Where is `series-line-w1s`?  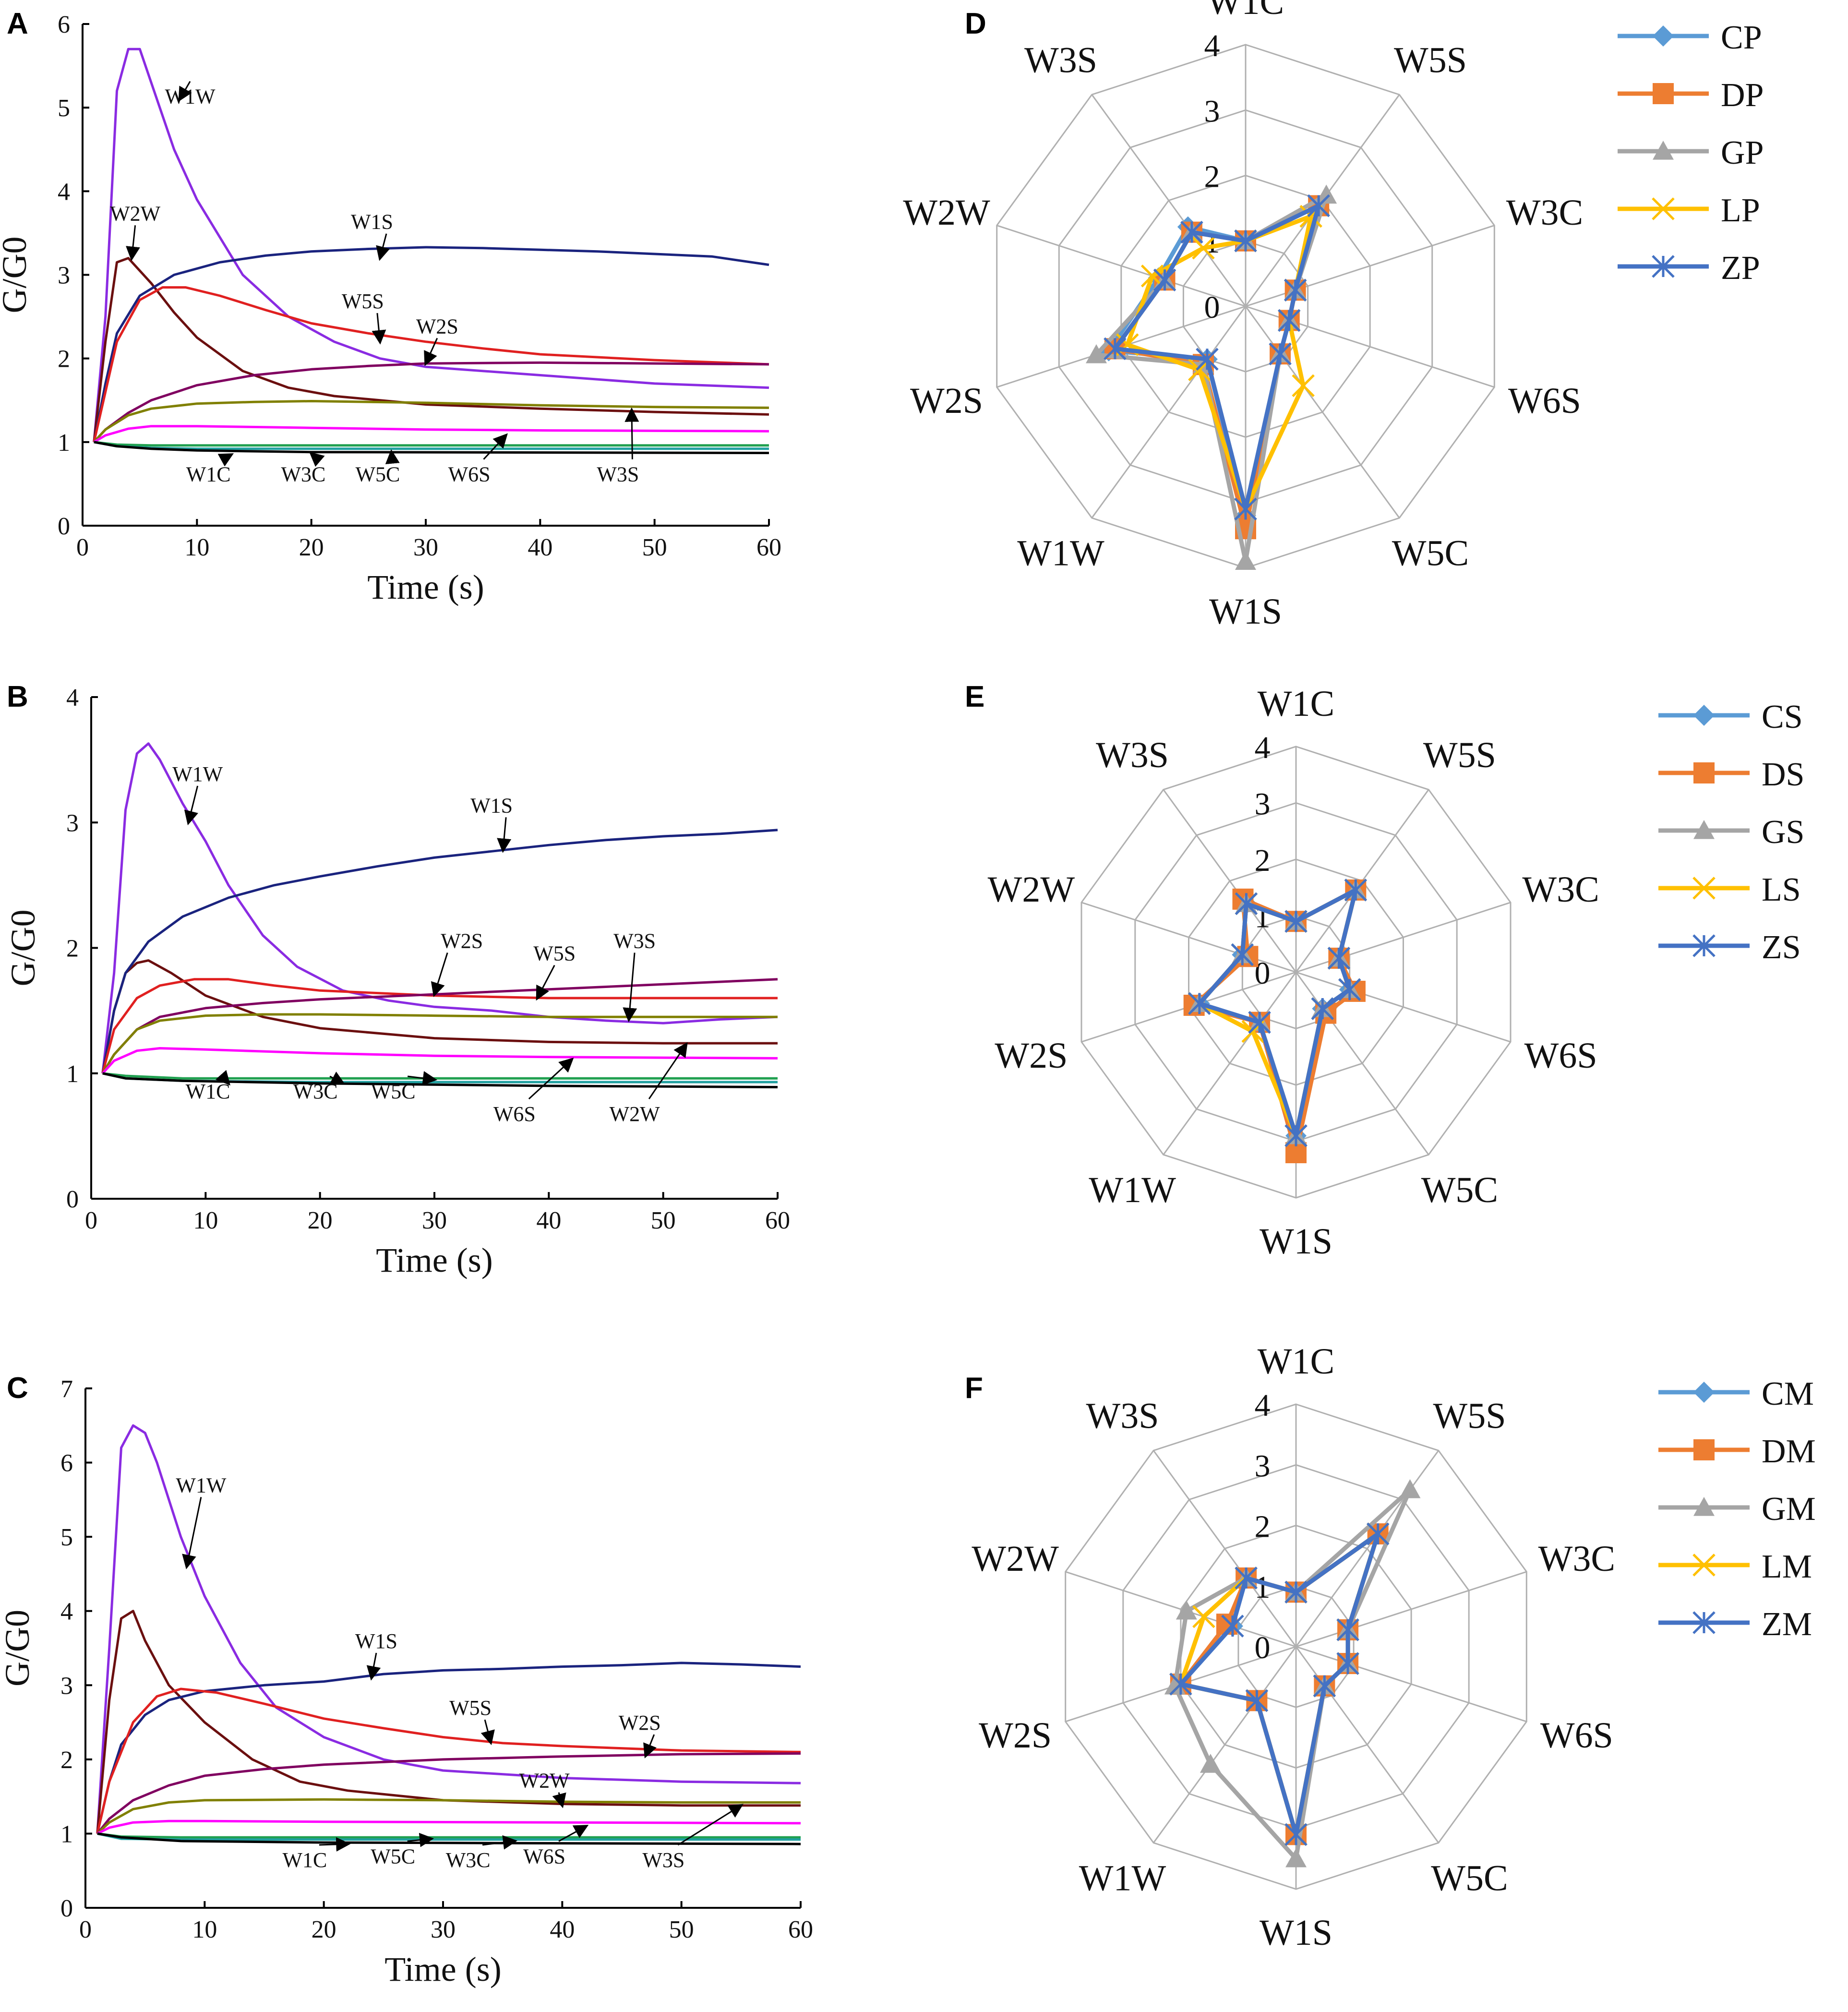
series-line-w1s is located at coordinates (440, 952).